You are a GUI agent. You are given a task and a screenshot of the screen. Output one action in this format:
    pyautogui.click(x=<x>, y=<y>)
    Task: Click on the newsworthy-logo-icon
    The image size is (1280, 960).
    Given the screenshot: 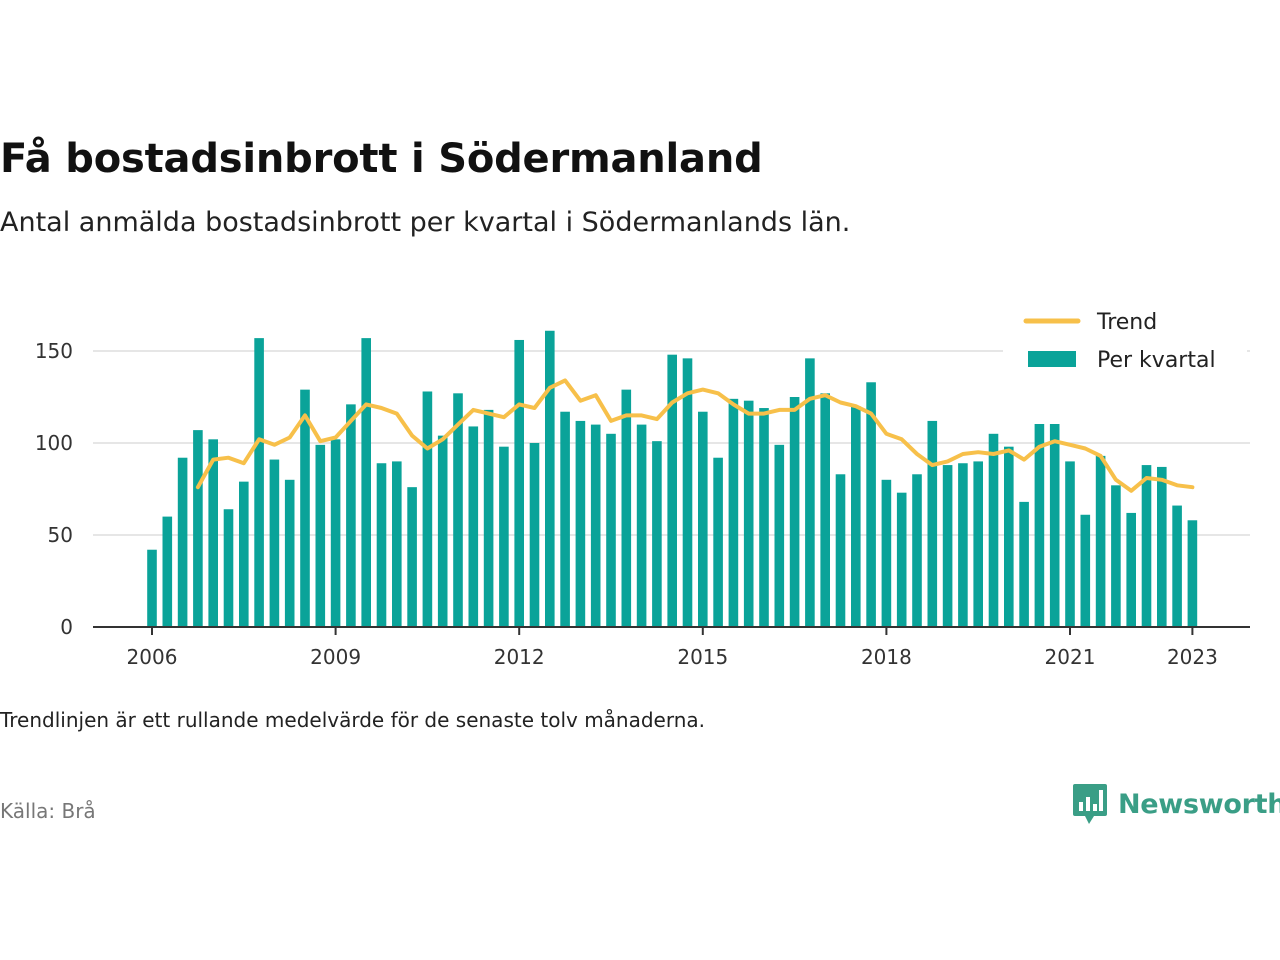 What is the action you would take?
    pyautogui.click(x=1090, y=804)
    